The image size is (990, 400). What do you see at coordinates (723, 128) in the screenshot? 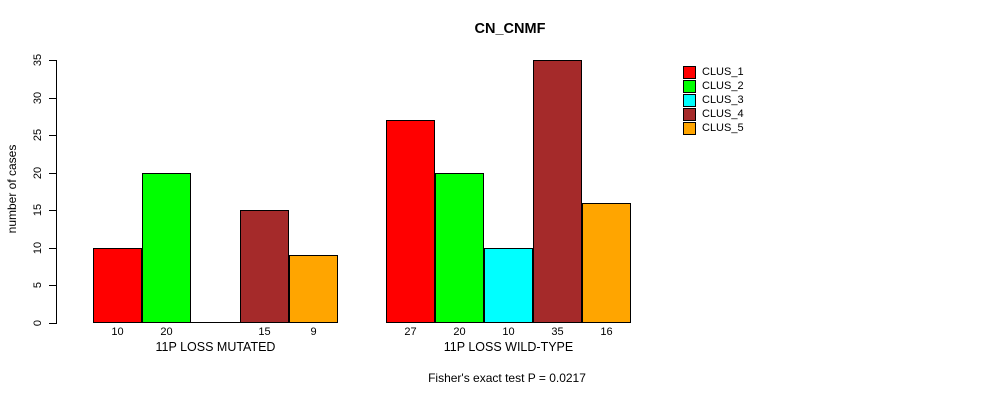
I see `legend-label: CLUS_5` at bounding box center [723, 128].